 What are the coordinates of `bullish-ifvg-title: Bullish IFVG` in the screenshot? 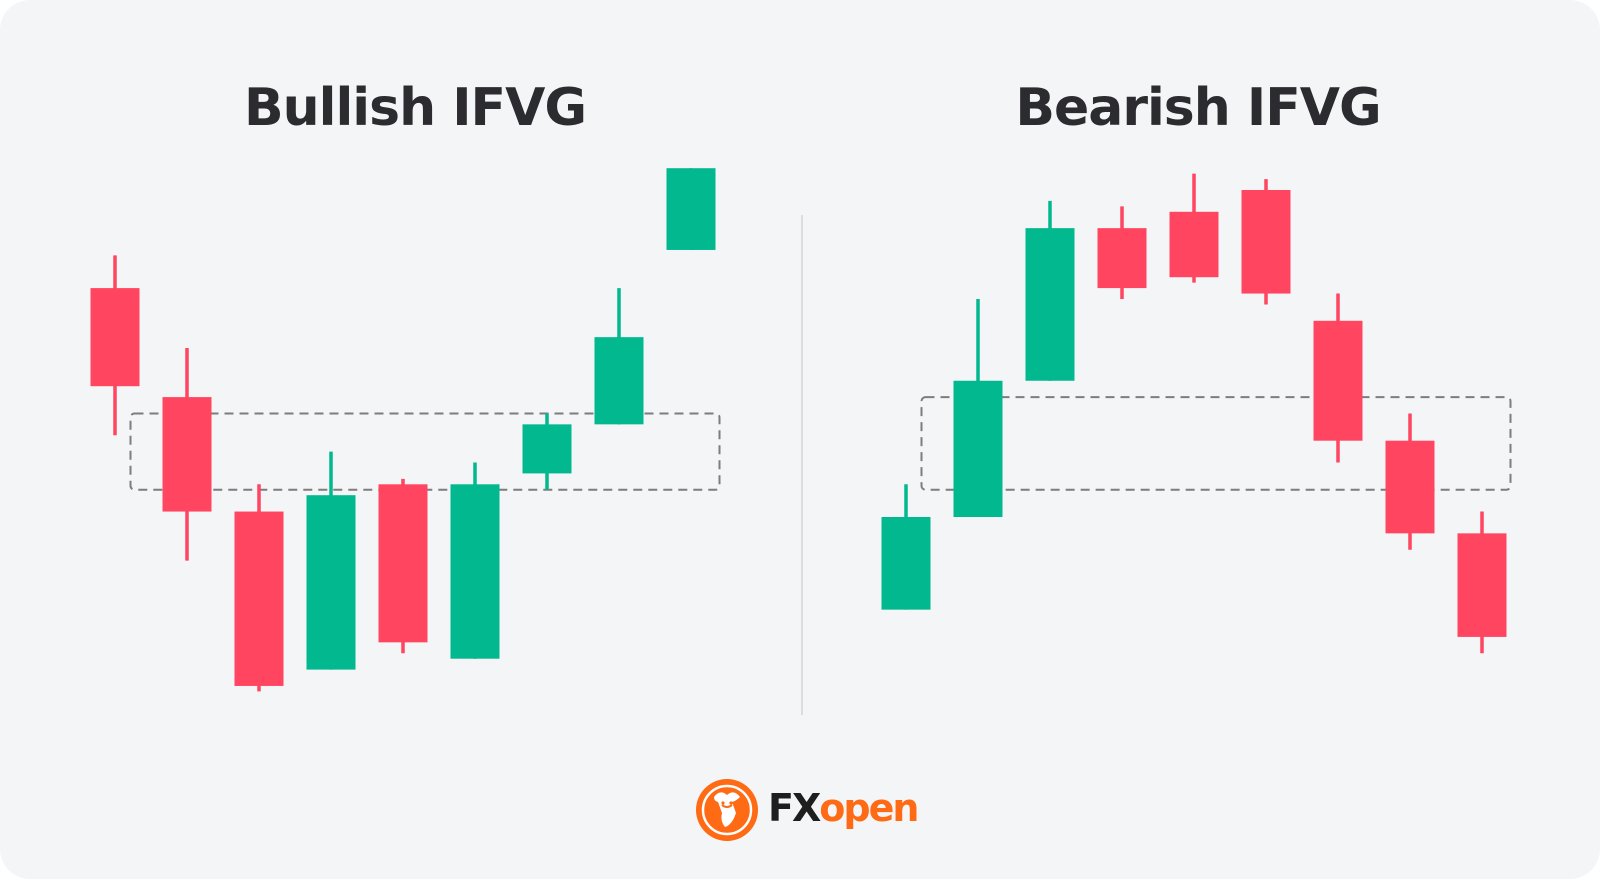 It's located at (415, 108).